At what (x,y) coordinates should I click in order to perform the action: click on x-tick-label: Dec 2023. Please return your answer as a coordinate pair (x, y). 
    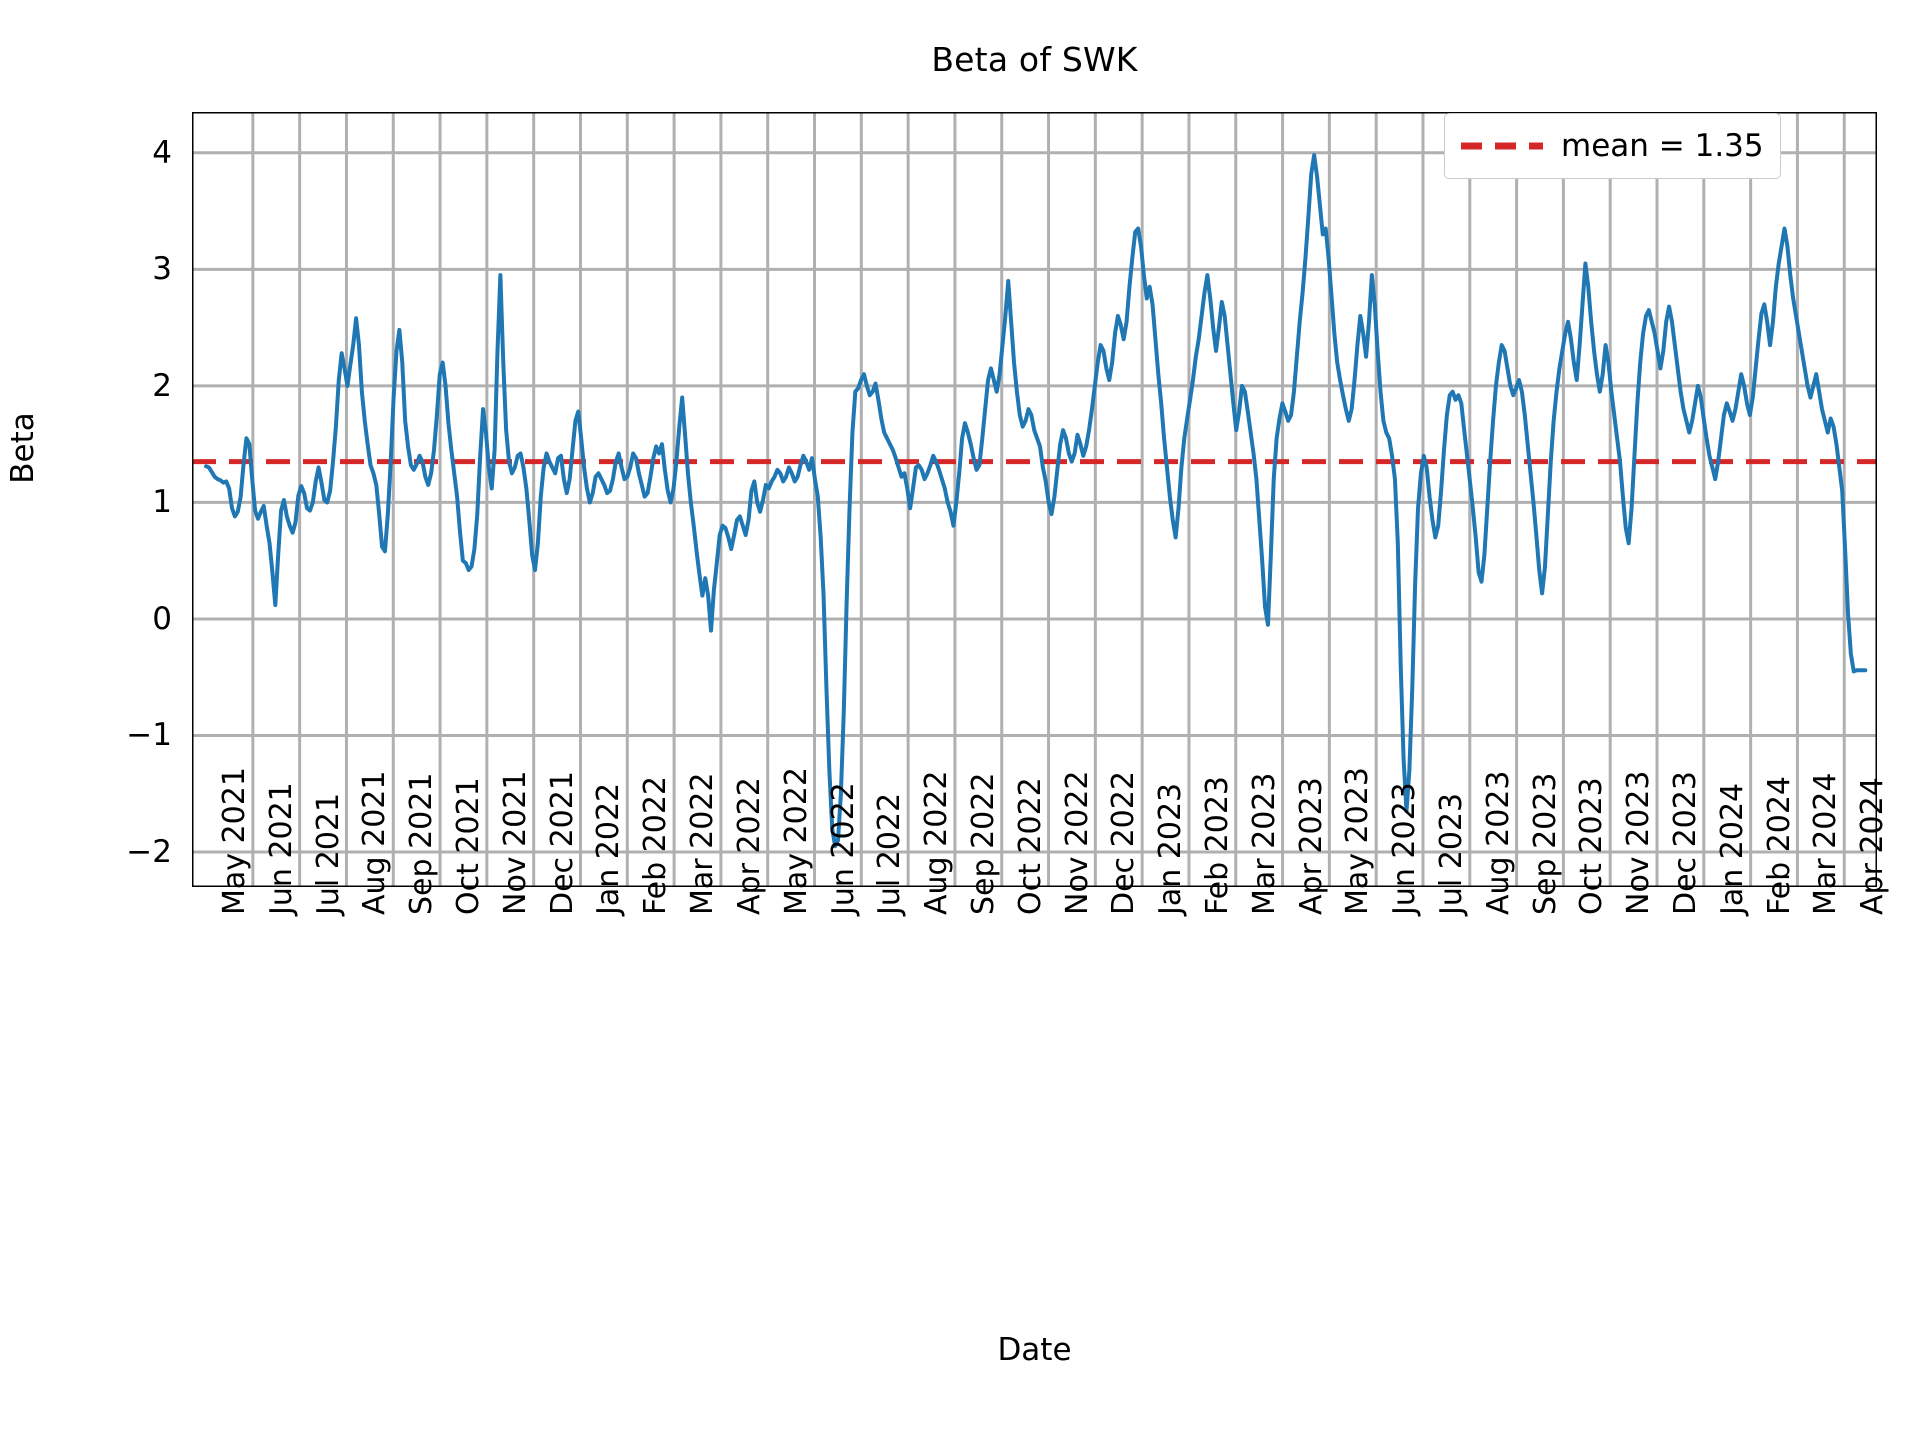
    Looking at the image, I should click on (1685, 843).